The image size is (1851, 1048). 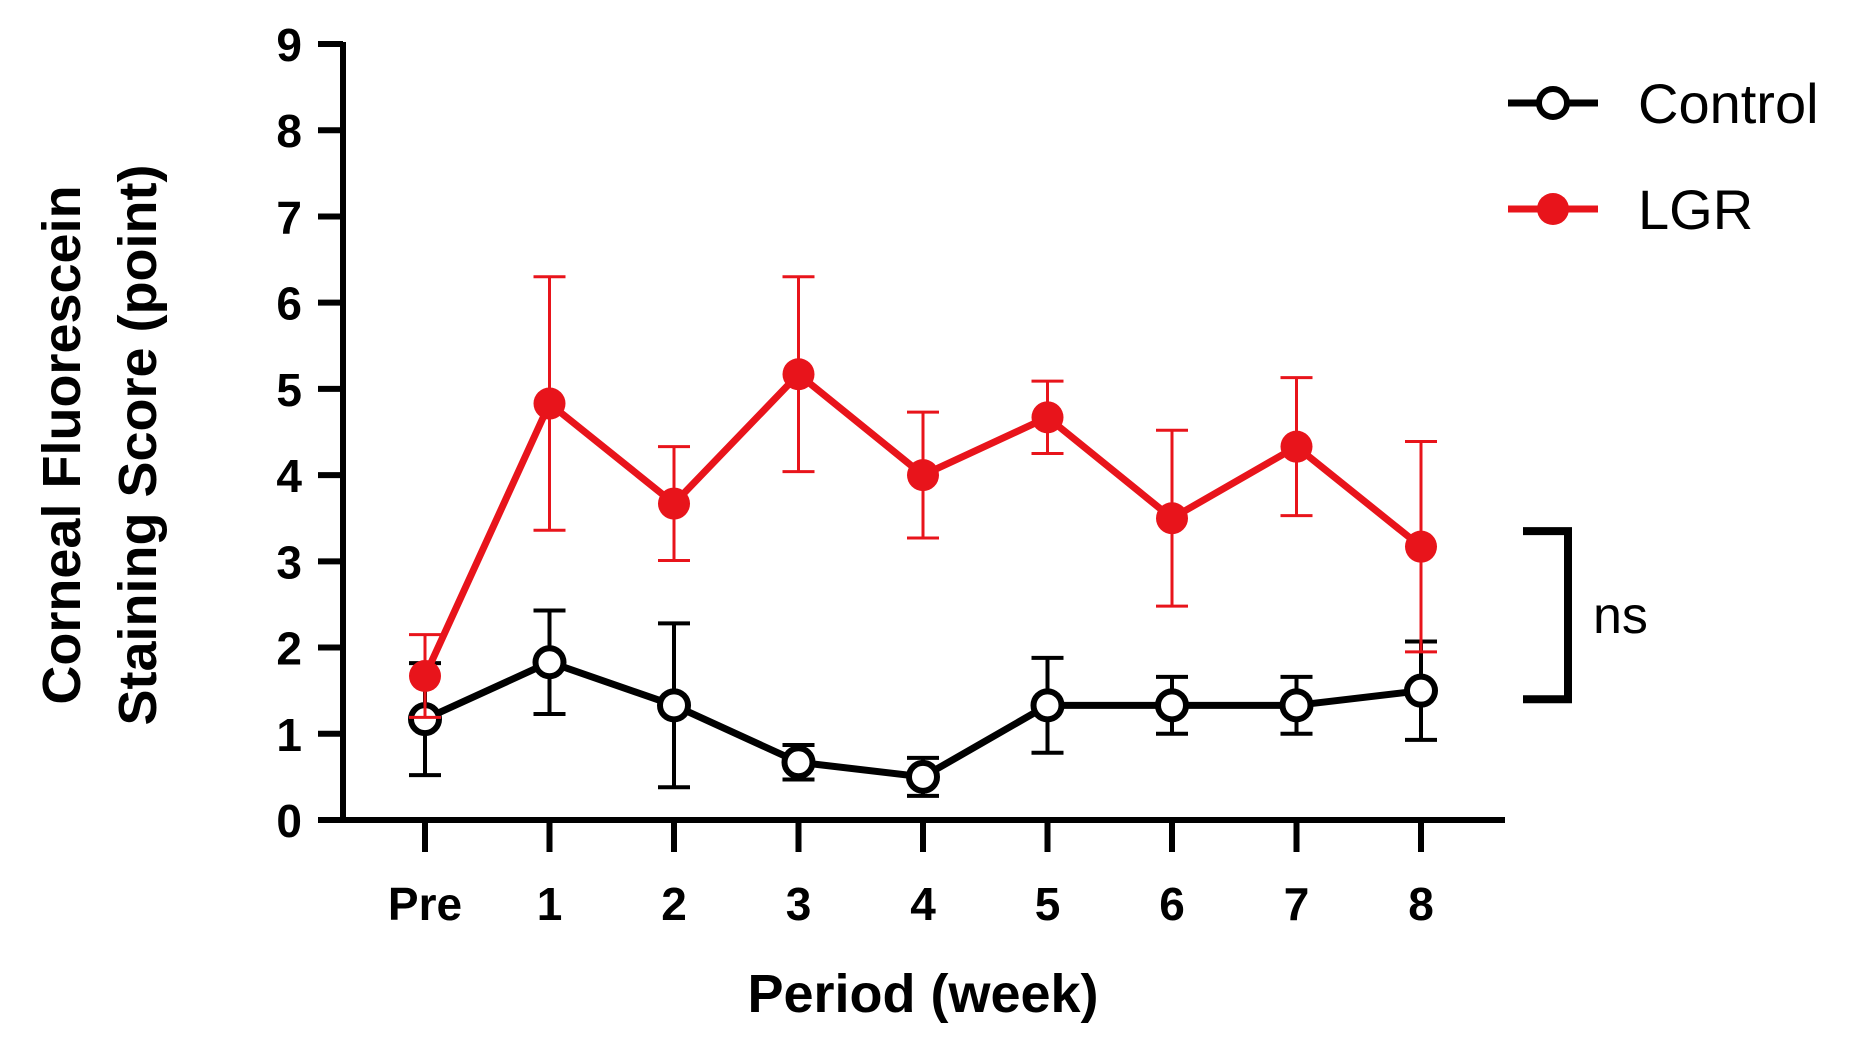 I want to click on legend-item-lgr: LGR, so click(x=1630, y=209).